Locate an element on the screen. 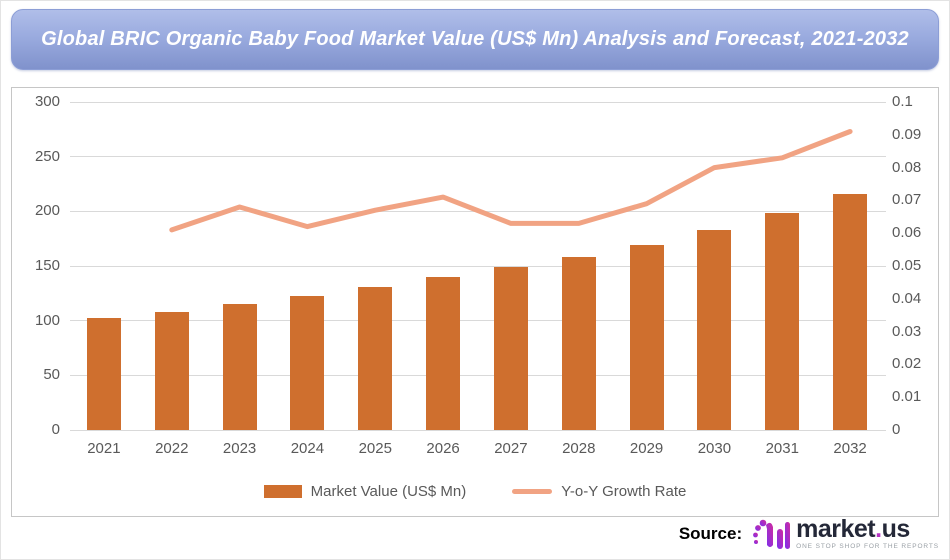  x-tick-2027: 2027 is located at coordinates (511, 448).